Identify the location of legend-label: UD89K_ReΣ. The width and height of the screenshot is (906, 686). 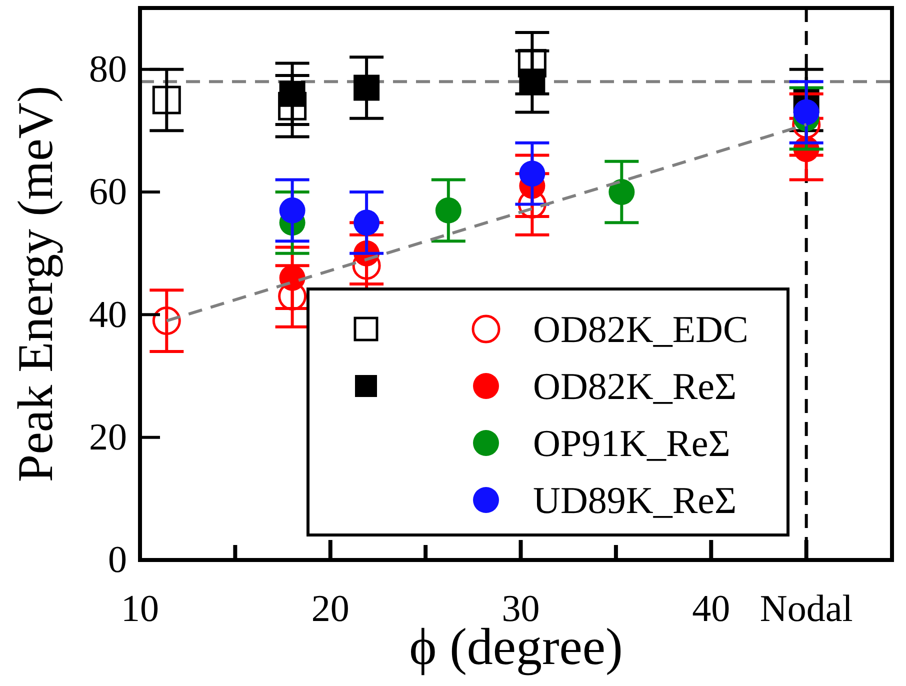
(635, 501).